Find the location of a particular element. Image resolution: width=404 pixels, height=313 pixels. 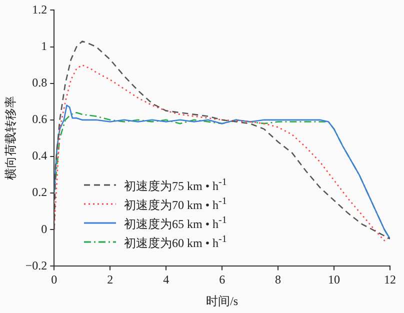

x-tick-label: 2 is located at coordinates (110, 279).